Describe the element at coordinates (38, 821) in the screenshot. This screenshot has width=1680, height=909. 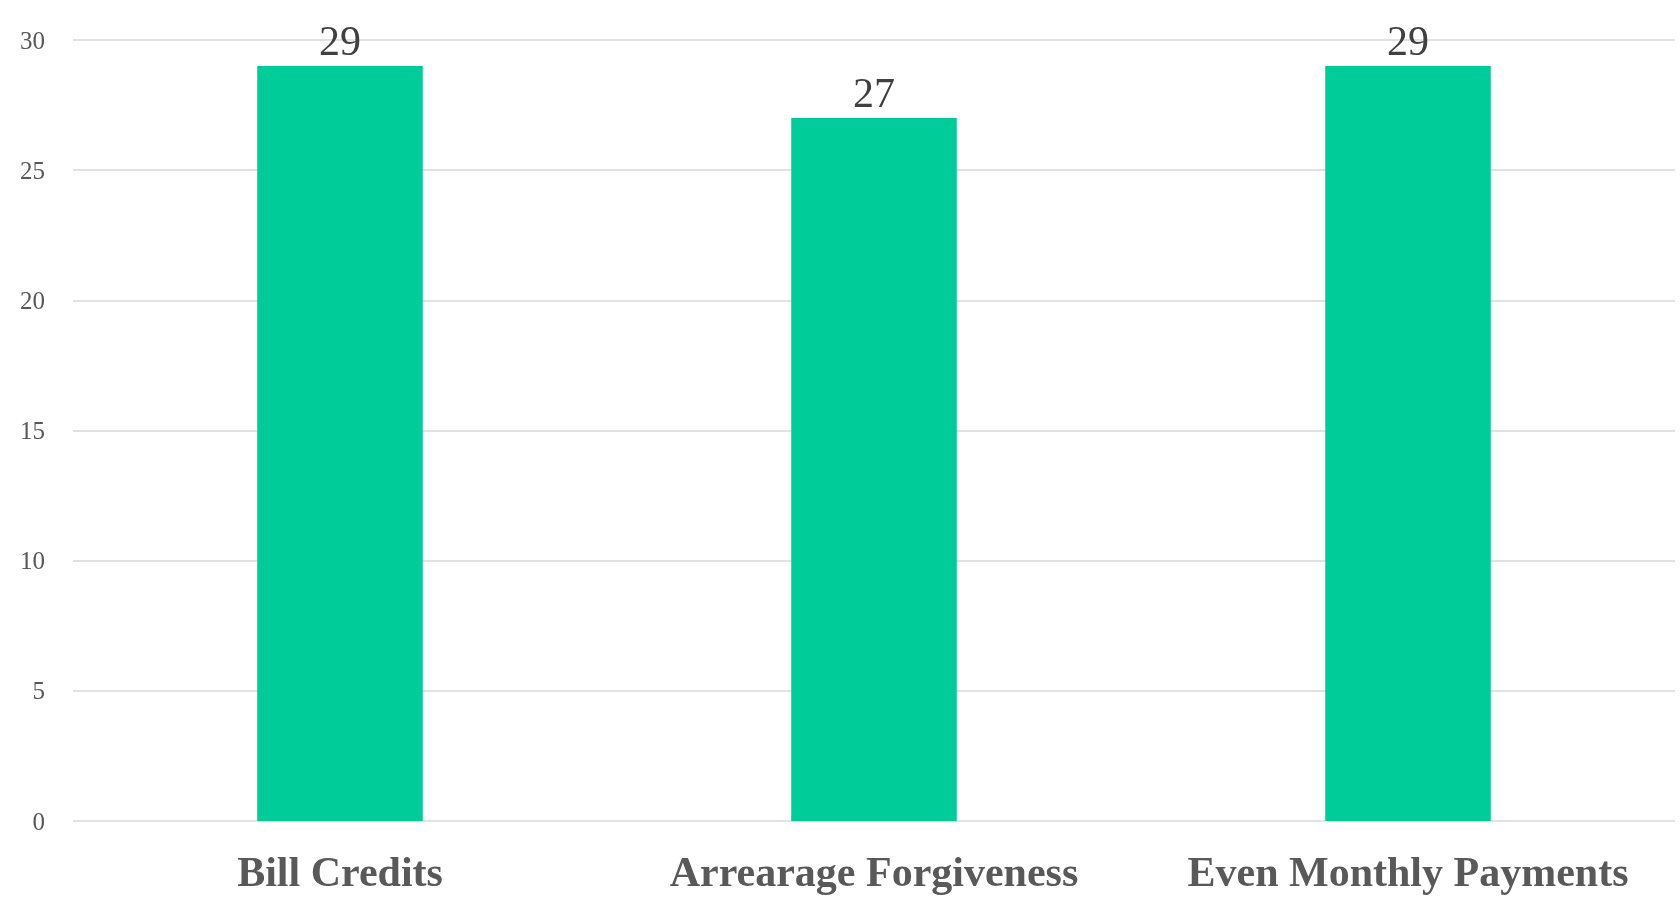
I see `y-tick-label: 0` at that location.